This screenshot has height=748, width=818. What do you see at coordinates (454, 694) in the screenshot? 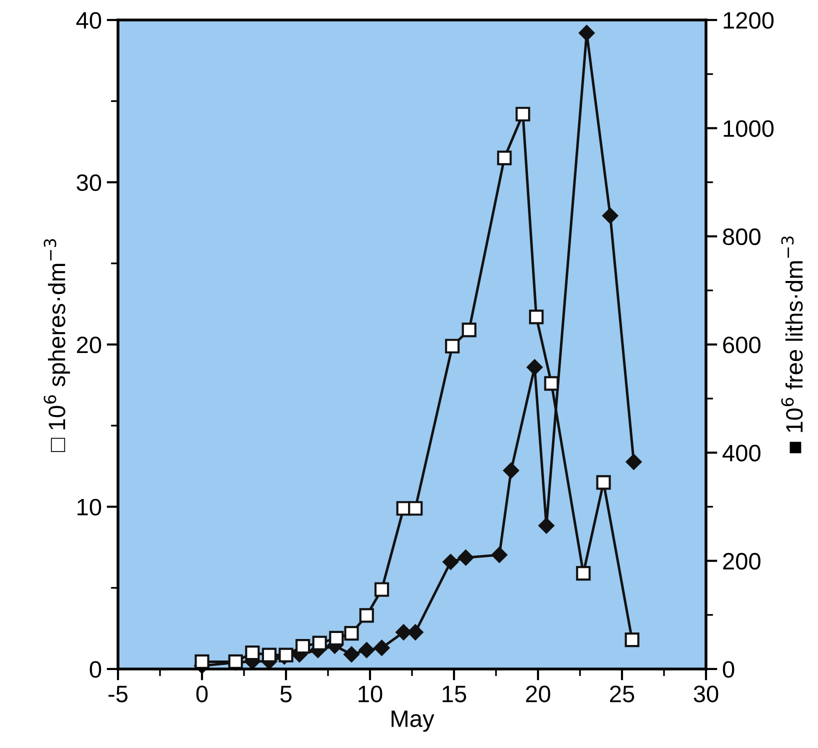
I see `x-tick-label: 15` at bounding box center [454, 694].